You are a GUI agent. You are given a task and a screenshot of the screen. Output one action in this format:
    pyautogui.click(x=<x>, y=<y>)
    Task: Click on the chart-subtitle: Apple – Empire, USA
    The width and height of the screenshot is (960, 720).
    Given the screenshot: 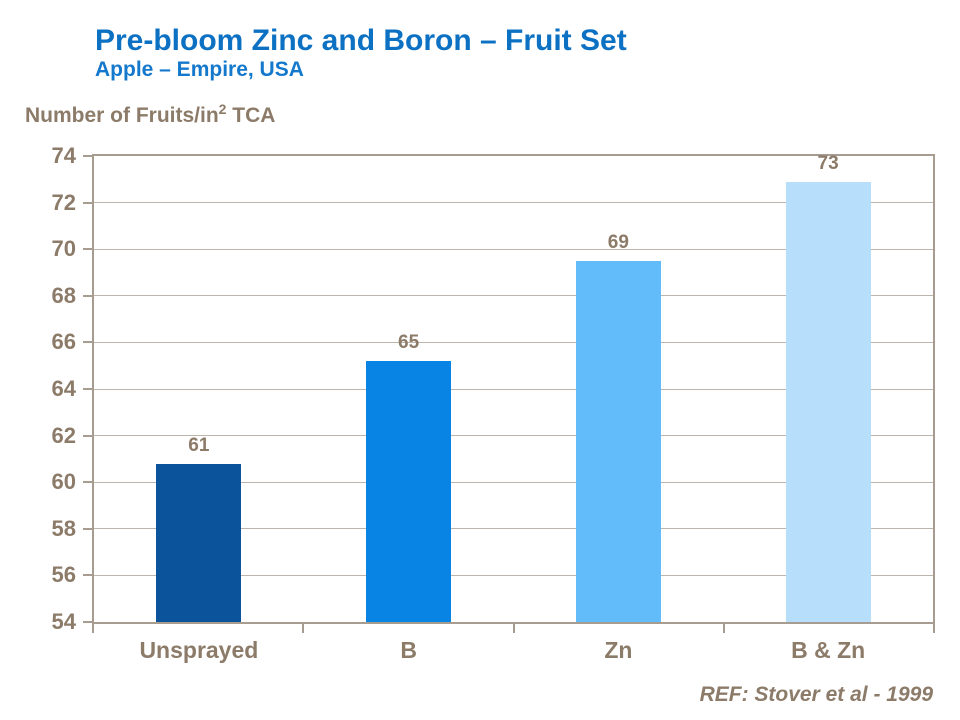 What is the action you would take?
    pyautogui.click(x=199, y=69)
    